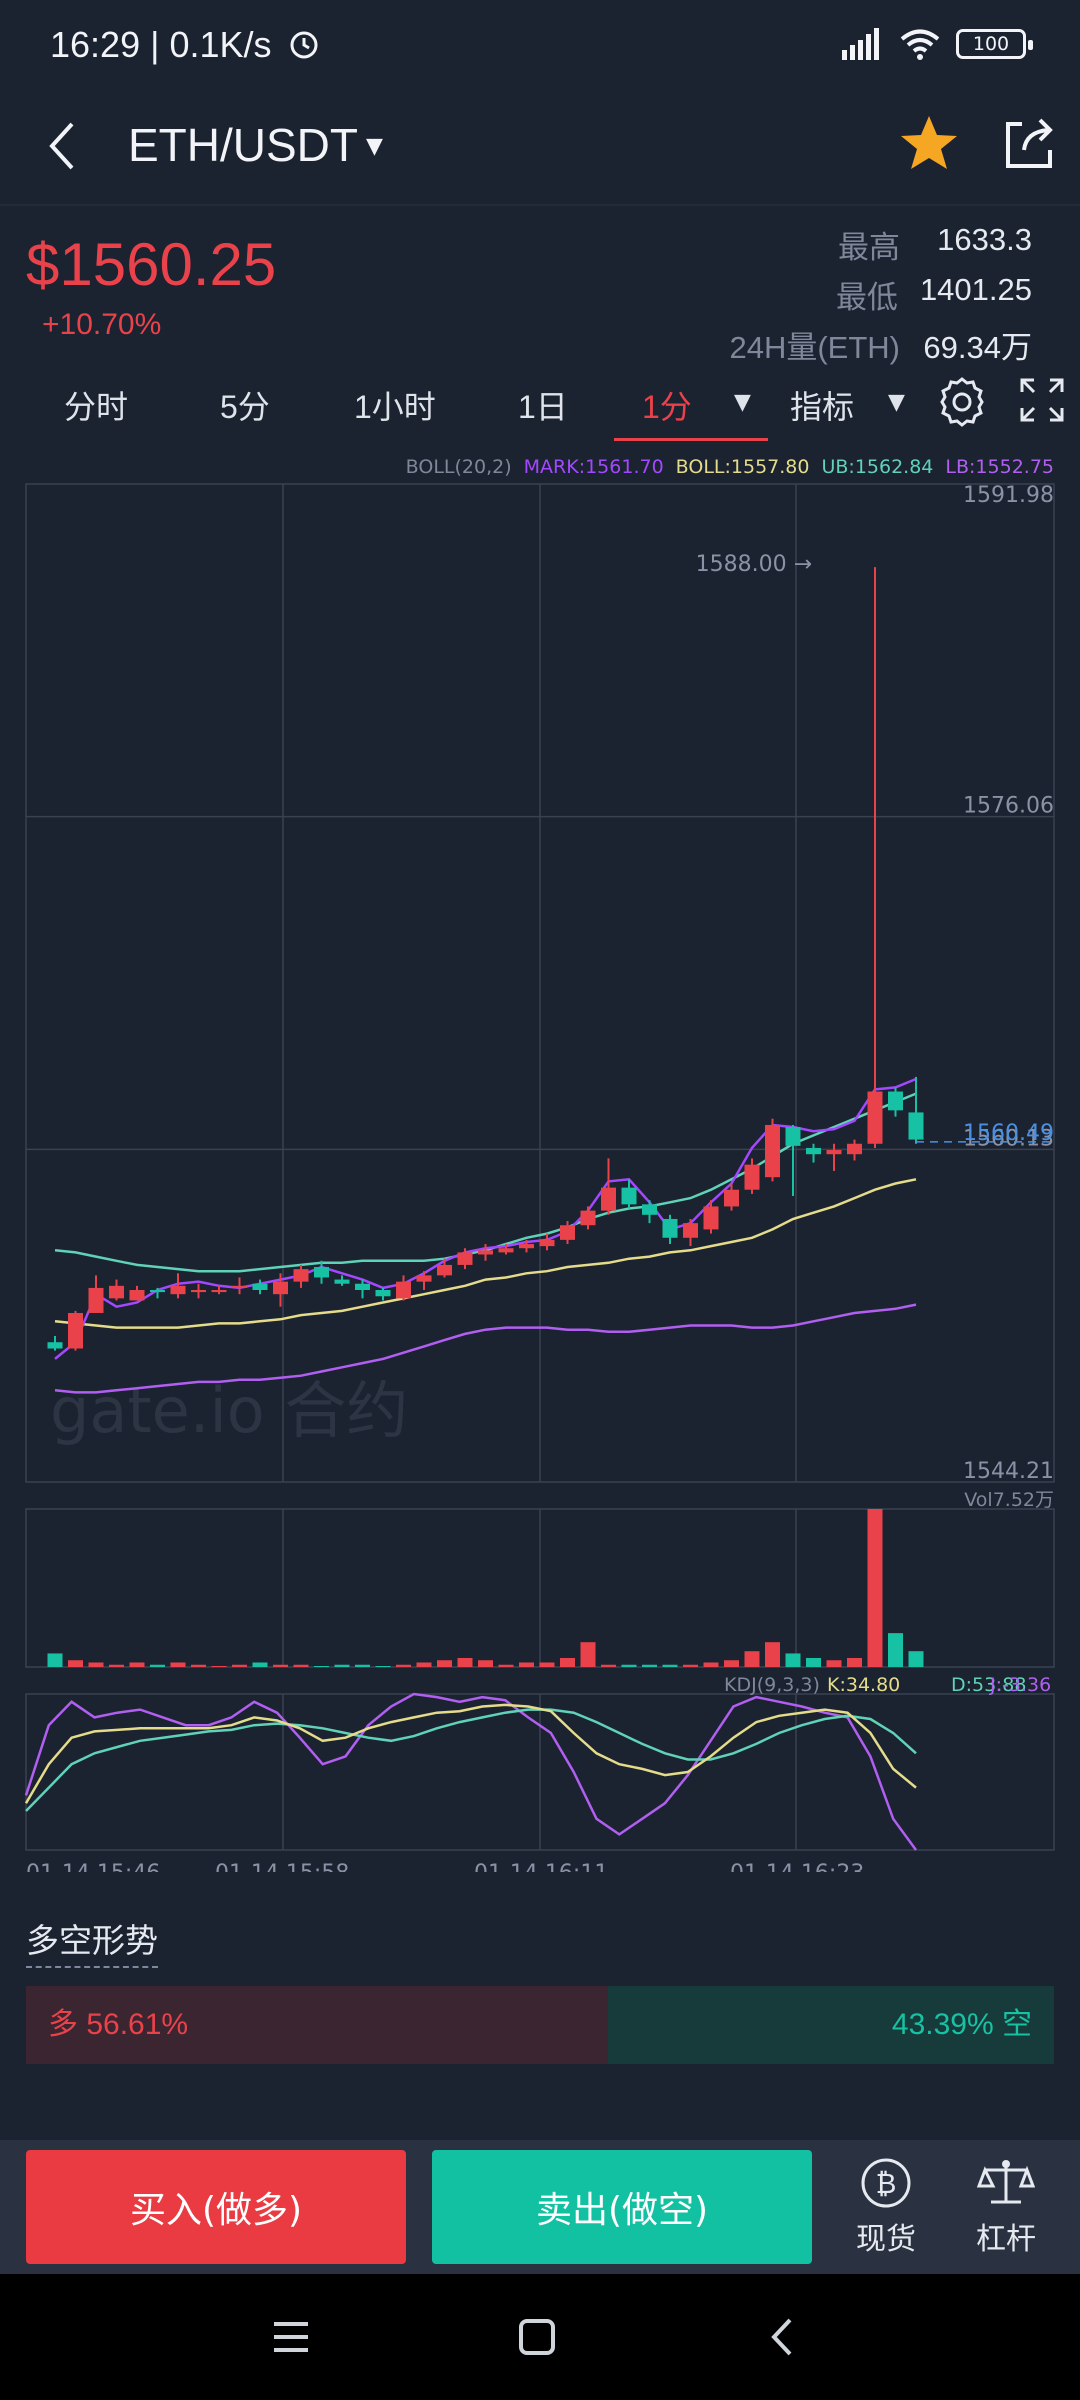 The image size is (1080, 2400). What do you see at coordinates (543, 407) in the screenshot?
I see `tab-1day: 1日` at bounding box center [543, 407].